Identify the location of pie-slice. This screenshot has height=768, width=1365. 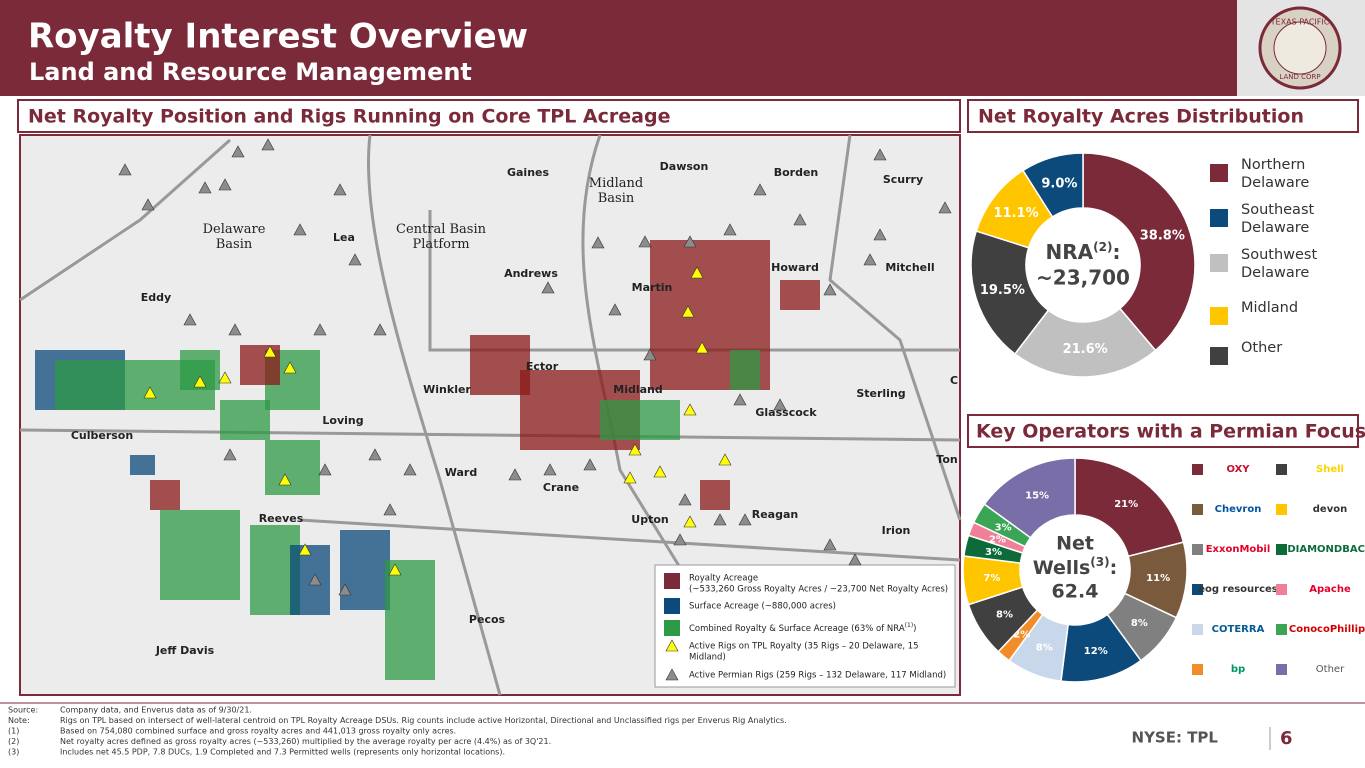
(1029, 498).